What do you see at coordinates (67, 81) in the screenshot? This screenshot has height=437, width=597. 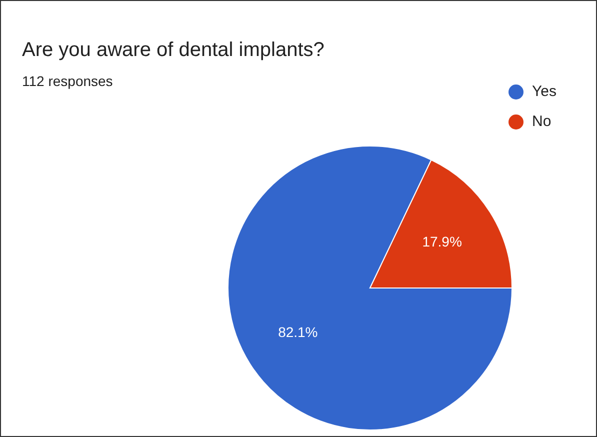 I see `text: 112 responses` at bounding box center [67, 81].